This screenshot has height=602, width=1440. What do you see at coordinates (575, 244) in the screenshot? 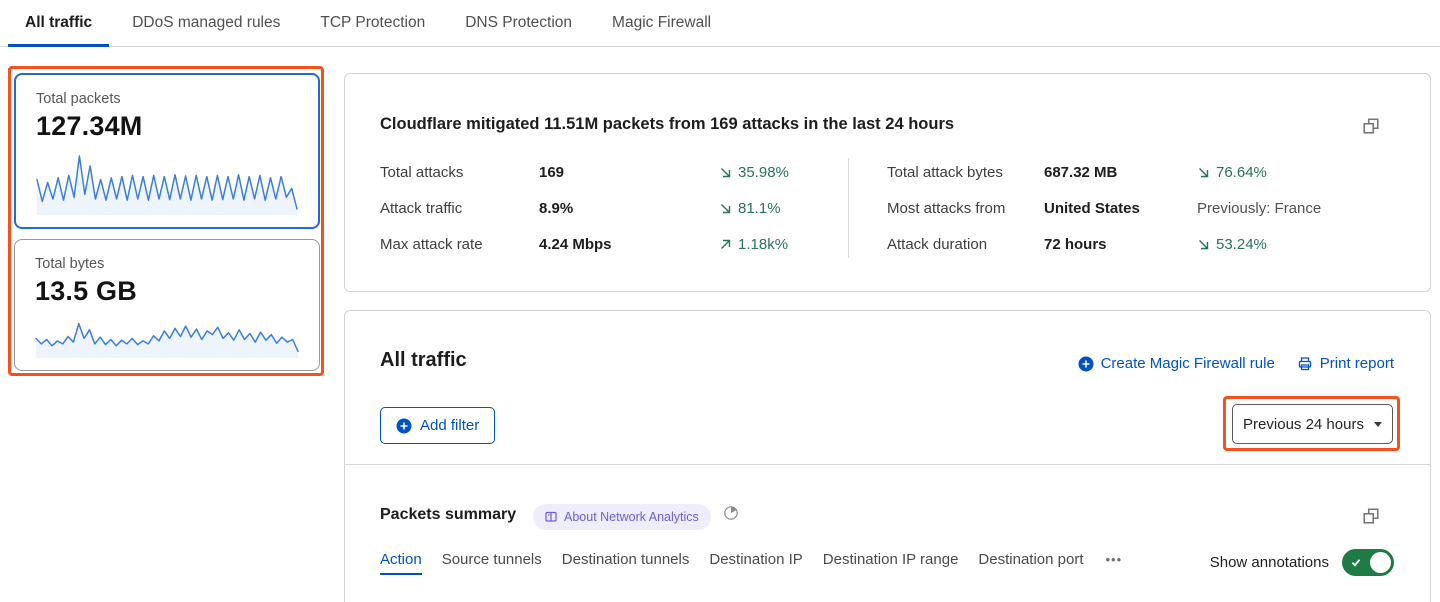
I see `stat-value: 4.24 Mbps` at bounding box center [575, 244].